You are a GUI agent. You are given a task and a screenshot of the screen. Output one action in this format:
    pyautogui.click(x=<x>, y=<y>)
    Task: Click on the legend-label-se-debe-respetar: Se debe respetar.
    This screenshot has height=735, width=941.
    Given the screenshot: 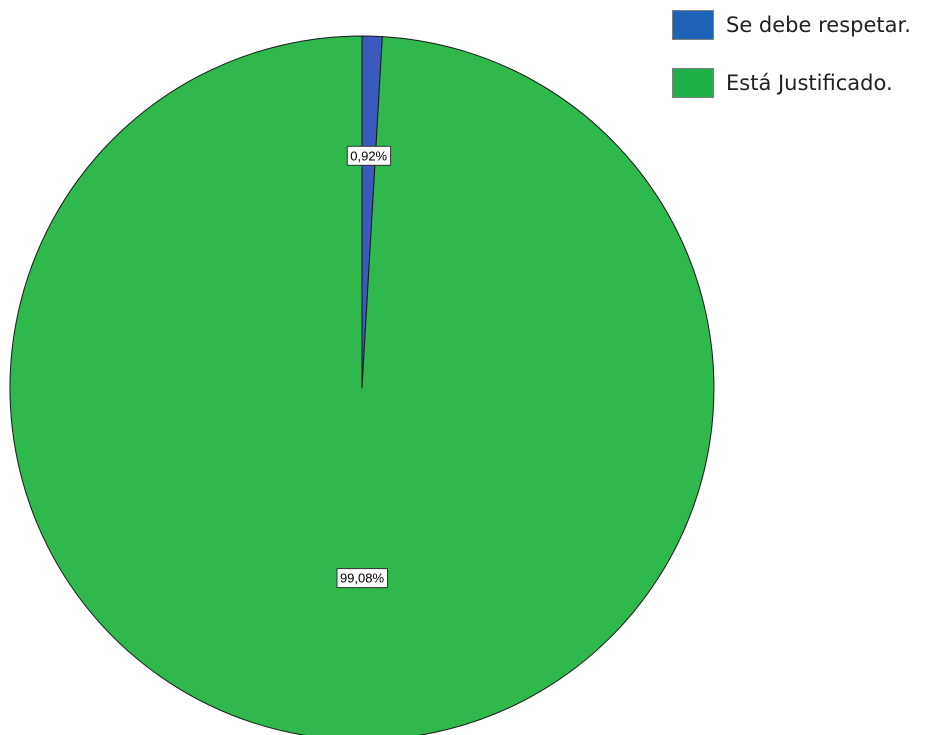 What is the action you would take?
    pyautogui.click(x=818, y=25)
    